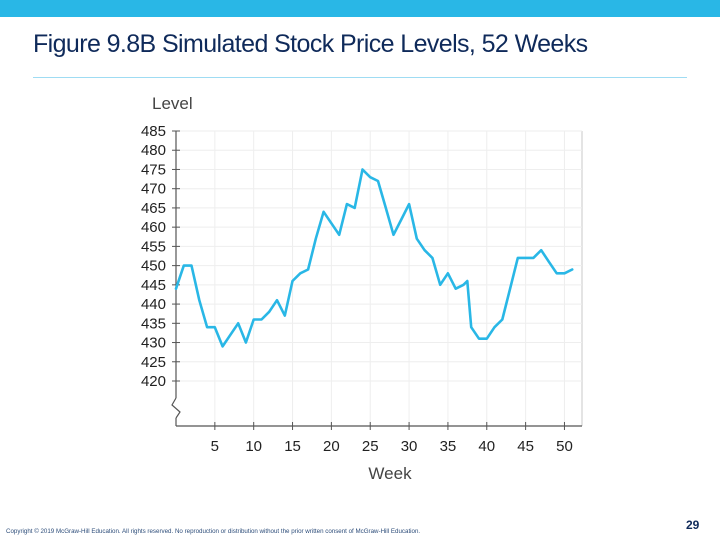  I want to click on y-tick-label: 425, so click(153, 362).